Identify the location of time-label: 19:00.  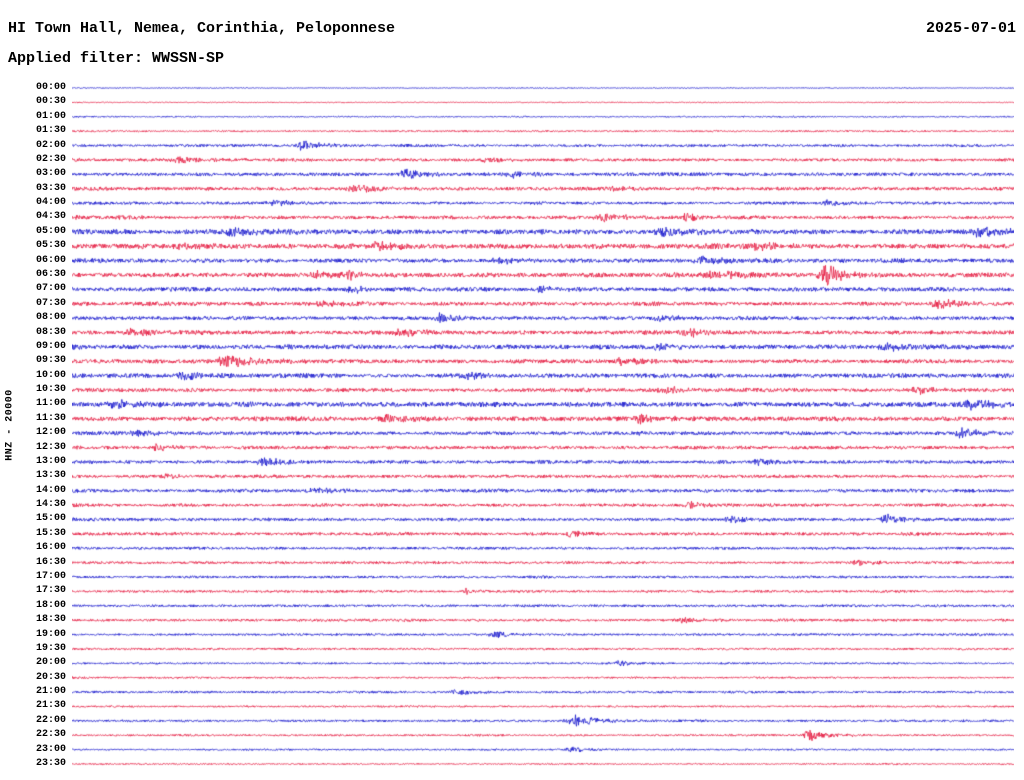
(50, 634).